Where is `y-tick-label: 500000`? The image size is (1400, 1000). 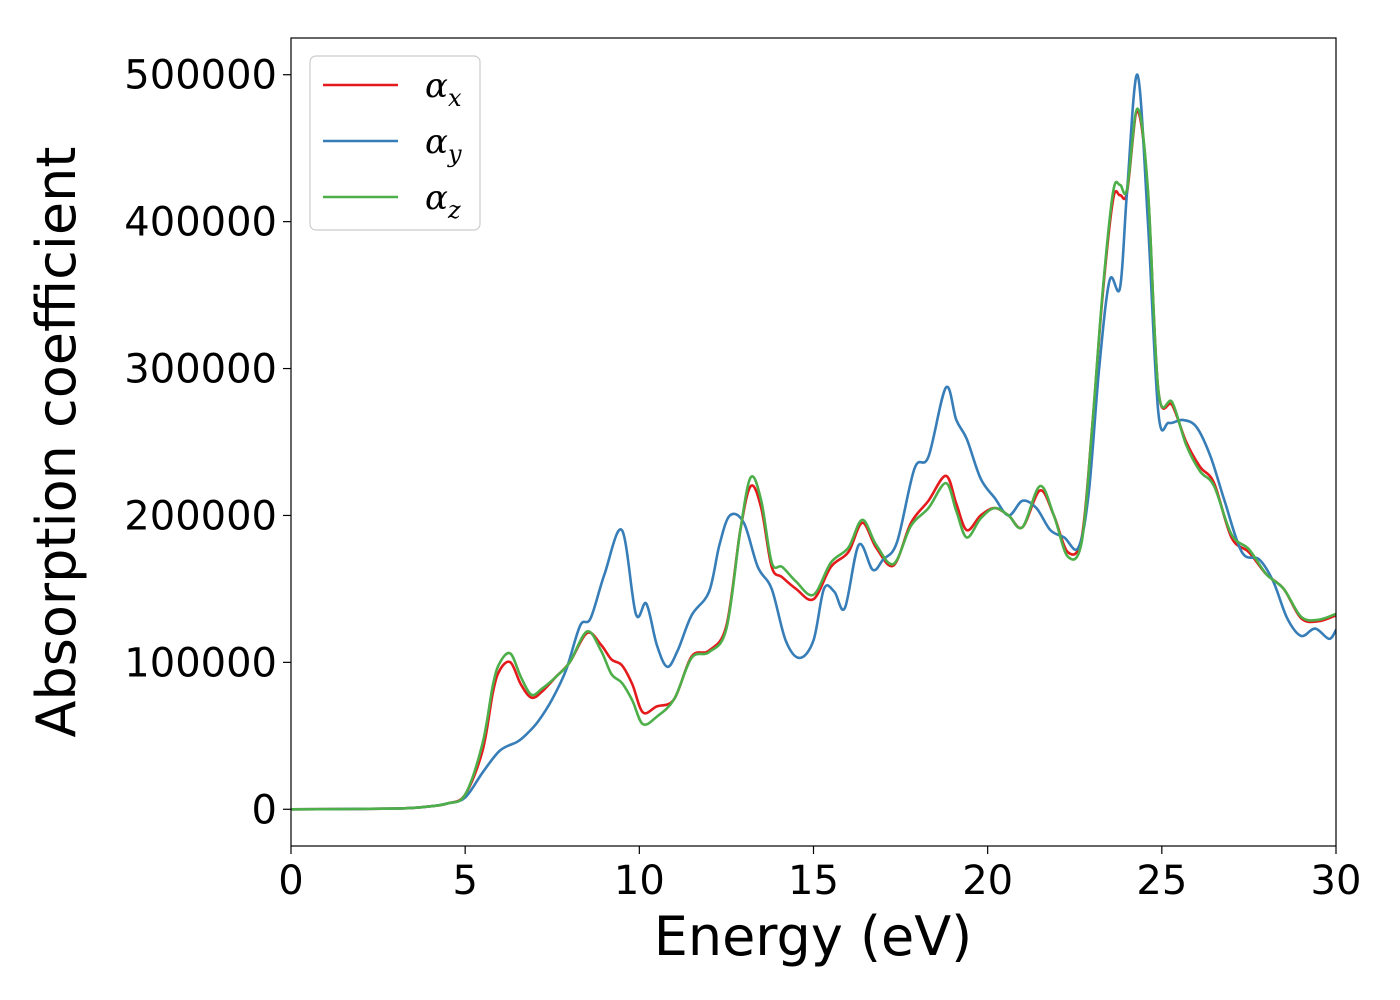
y-tick-label: 500000 is located at coordinates (200, 76).